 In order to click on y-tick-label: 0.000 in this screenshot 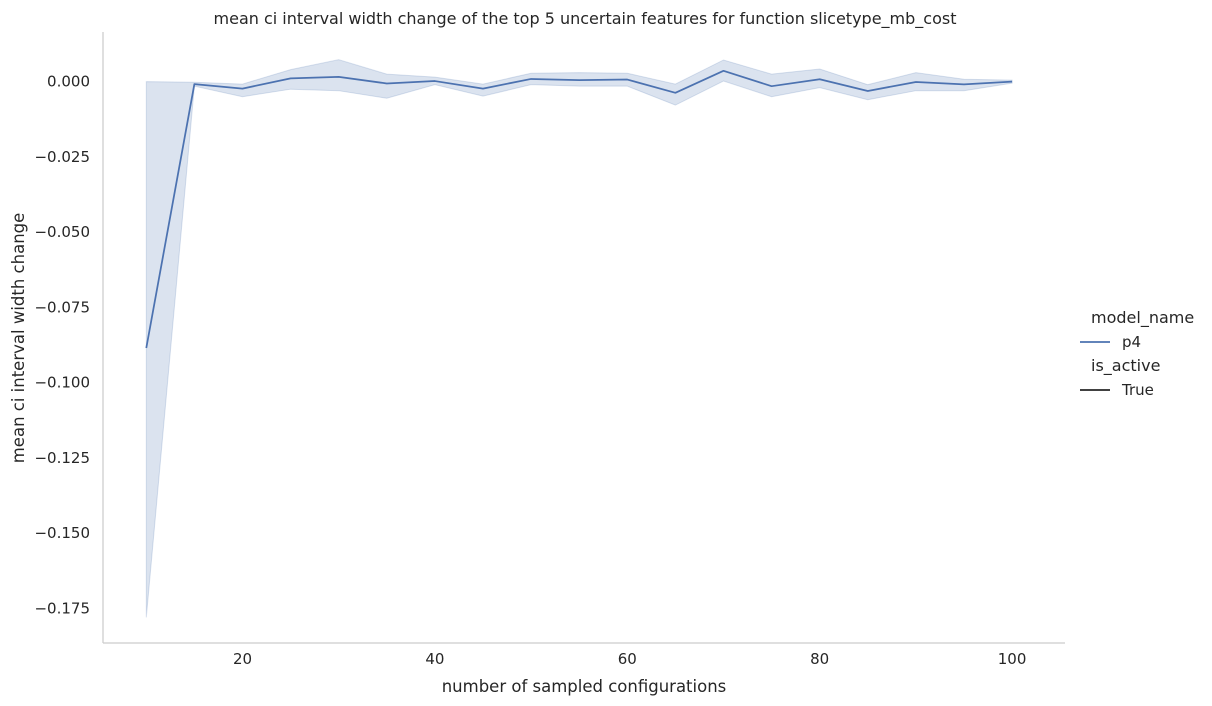, I will do `click(68, 82)`.